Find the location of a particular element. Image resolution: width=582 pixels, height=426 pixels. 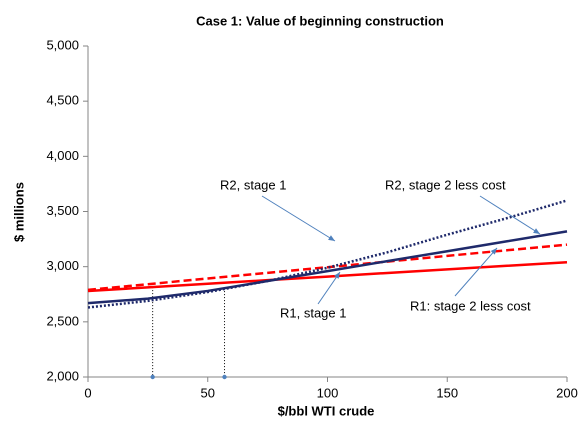

y-axis-label: $ millions is located at coordinates (18, 212).